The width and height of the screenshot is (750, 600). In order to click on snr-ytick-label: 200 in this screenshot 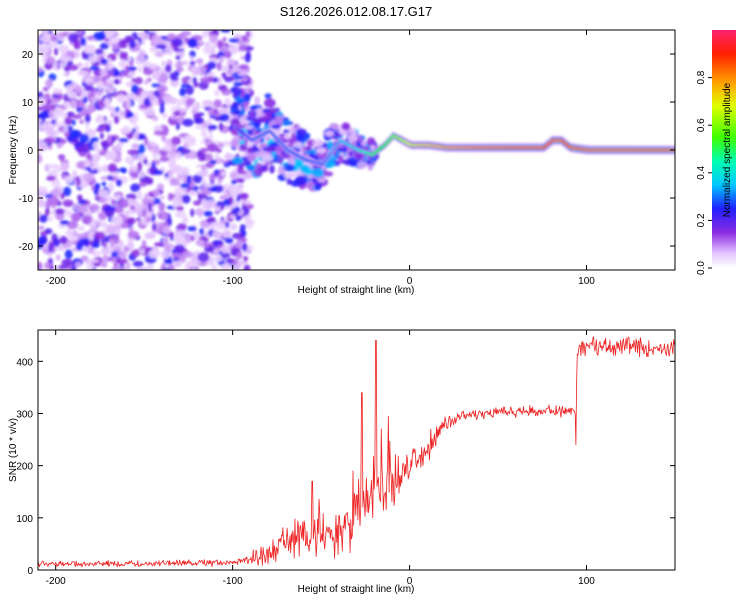, I will do `click(24, 467)`.